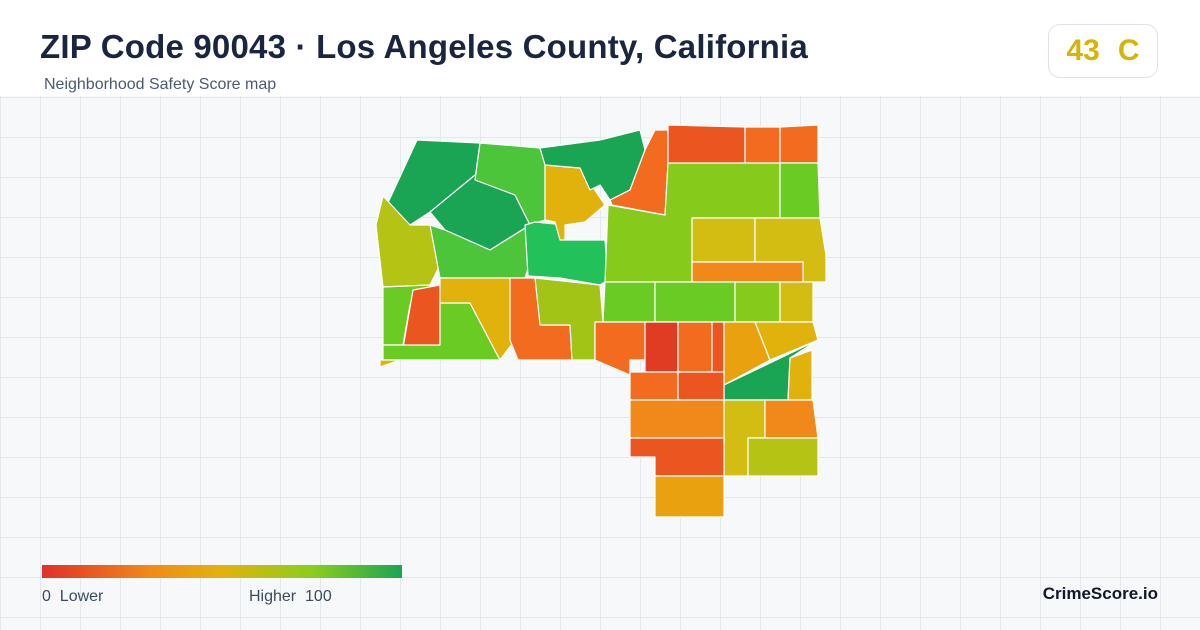 The height and width of the screenshot is (630, 1200). Describe the element at coordinates (273, 596) in the screenshot. I see `legend-max-text: Higher` at that location.